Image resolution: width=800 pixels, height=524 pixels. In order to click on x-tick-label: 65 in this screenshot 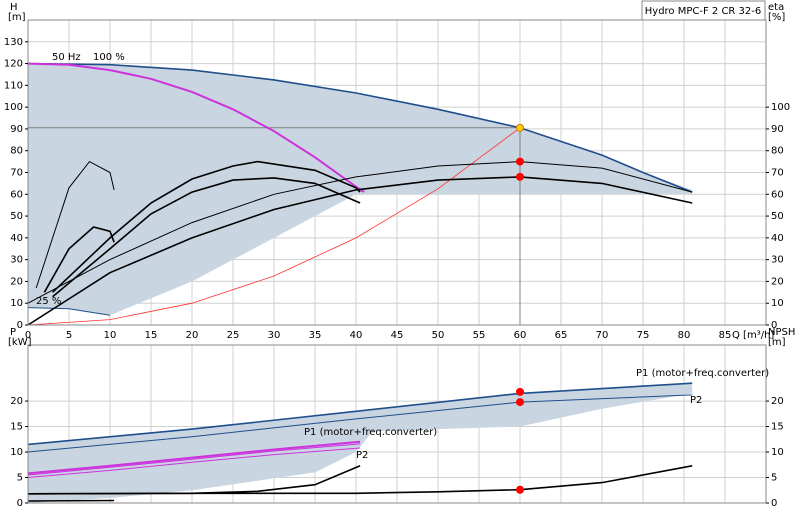, I will do `click(561, 335)`.